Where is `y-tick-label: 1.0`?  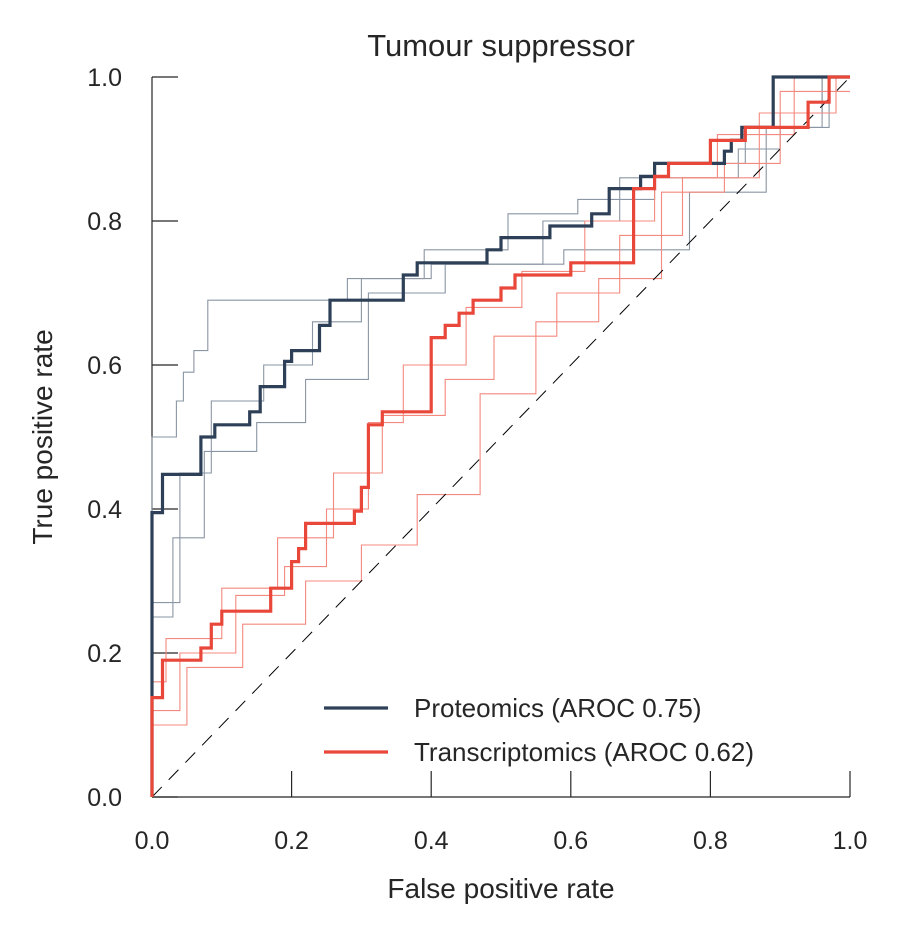 y-tick-label: 1.0 is located at coordinates (104, 78).